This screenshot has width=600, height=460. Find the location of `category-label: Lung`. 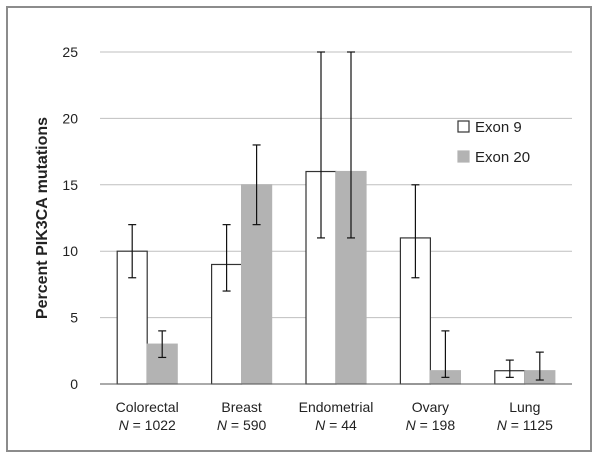

category-label: Lung is located at coordinates (524, 407).